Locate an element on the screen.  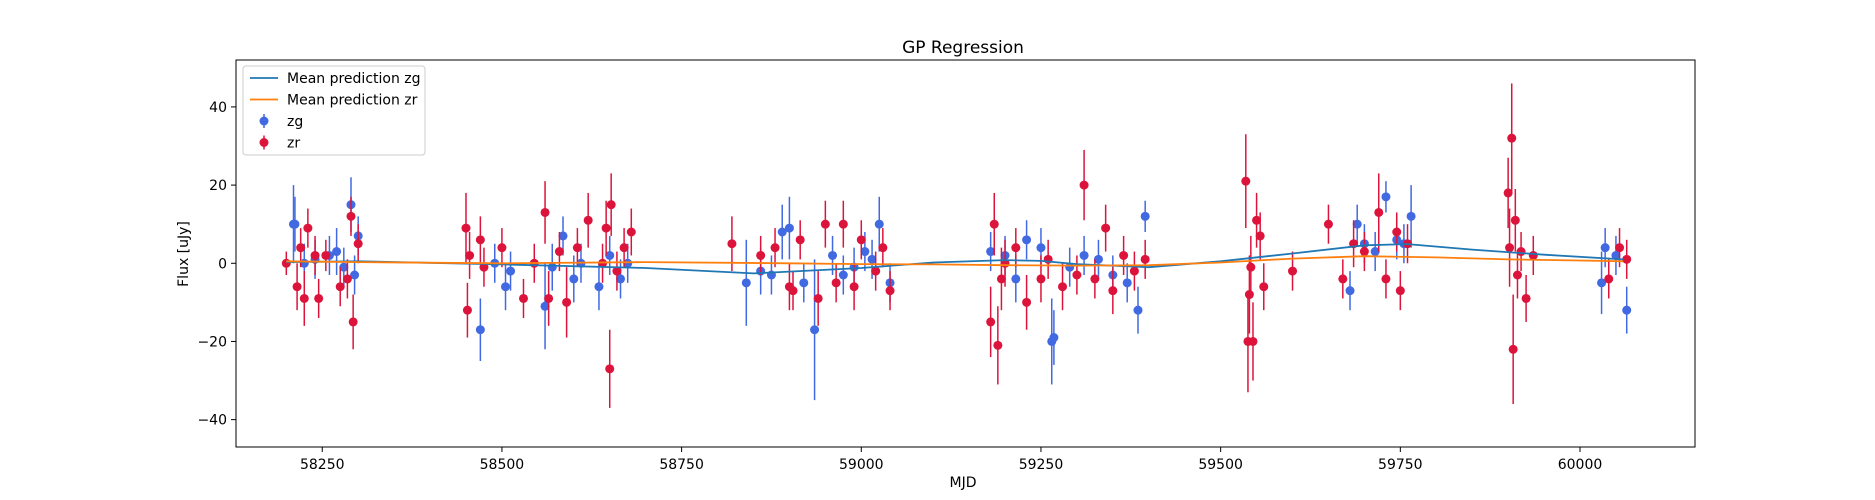
y-tick-label: −20 is located at coordinates (212, 342).